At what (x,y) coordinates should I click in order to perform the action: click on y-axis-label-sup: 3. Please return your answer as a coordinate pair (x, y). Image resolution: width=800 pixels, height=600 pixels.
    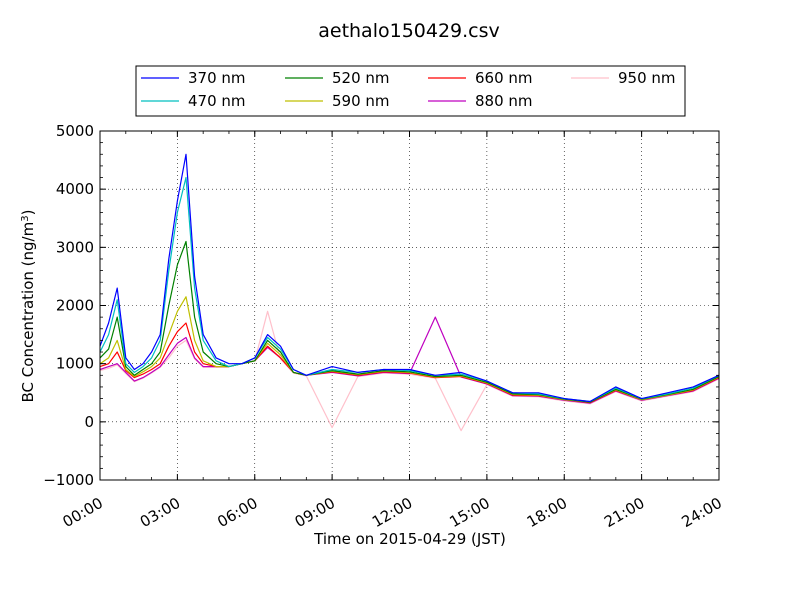
    Looking at the image, I should click on (25, 218).